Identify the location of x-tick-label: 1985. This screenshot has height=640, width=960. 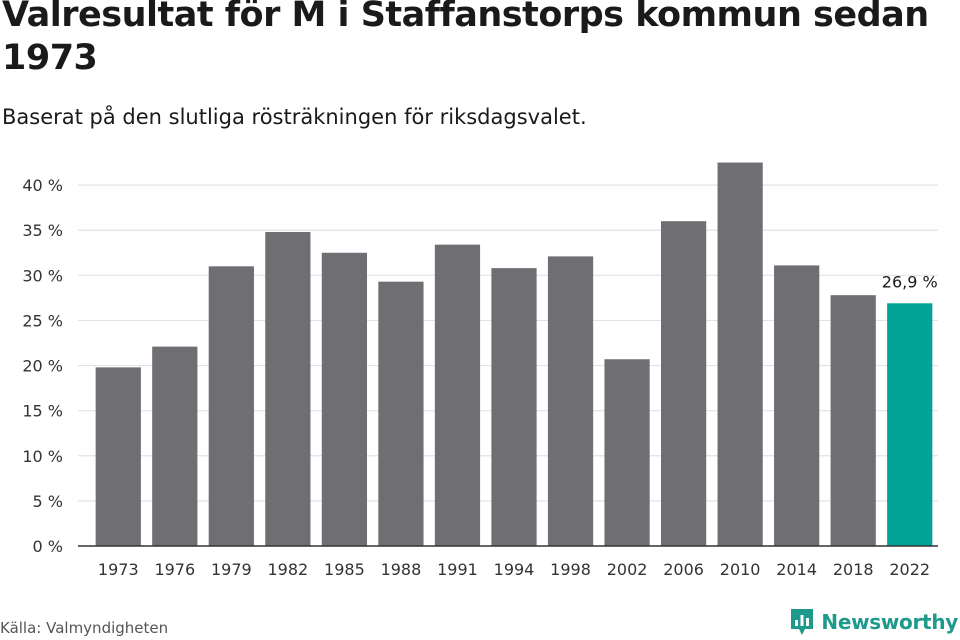
(344, 569).